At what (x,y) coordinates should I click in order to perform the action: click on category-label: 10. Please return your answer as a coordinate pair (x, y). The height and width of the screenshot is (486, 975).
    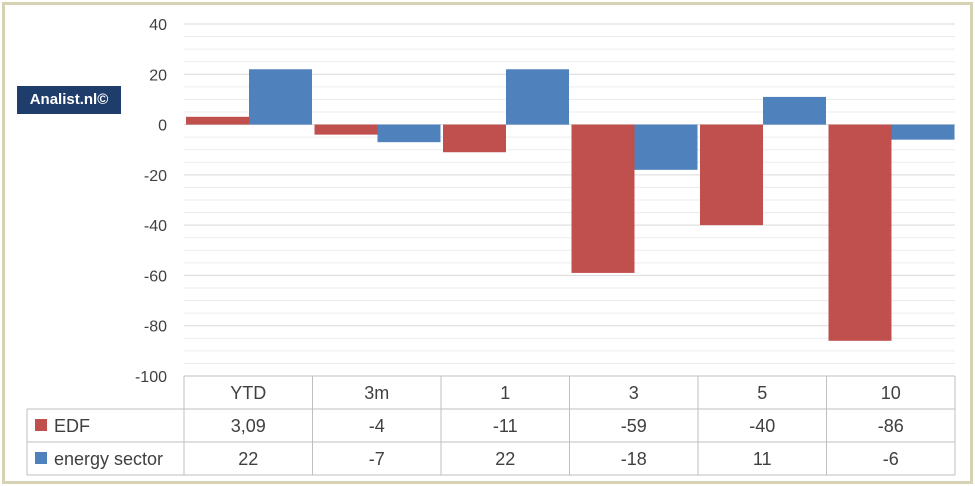
    Looking at the image, I should click on (891, 393).